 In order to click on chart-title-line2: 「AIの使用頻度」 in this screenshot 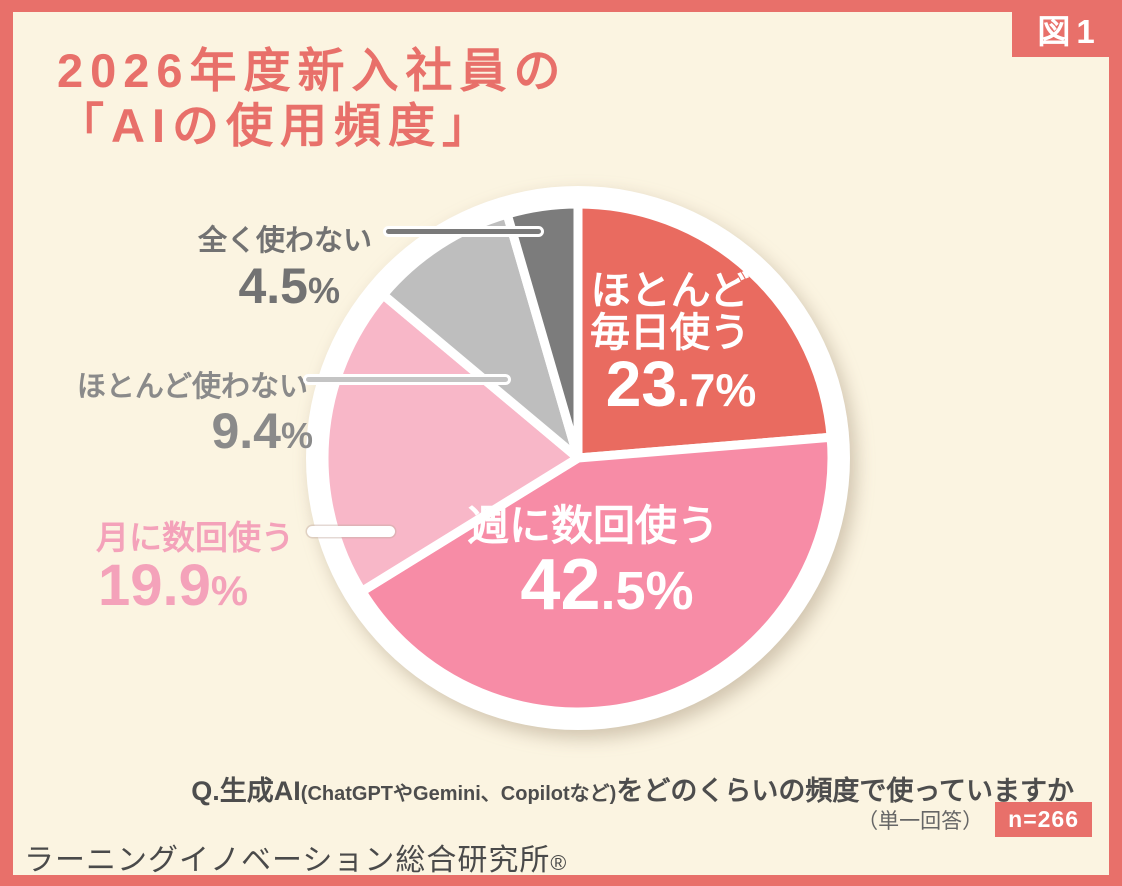, I will do `click(276, 125)`.